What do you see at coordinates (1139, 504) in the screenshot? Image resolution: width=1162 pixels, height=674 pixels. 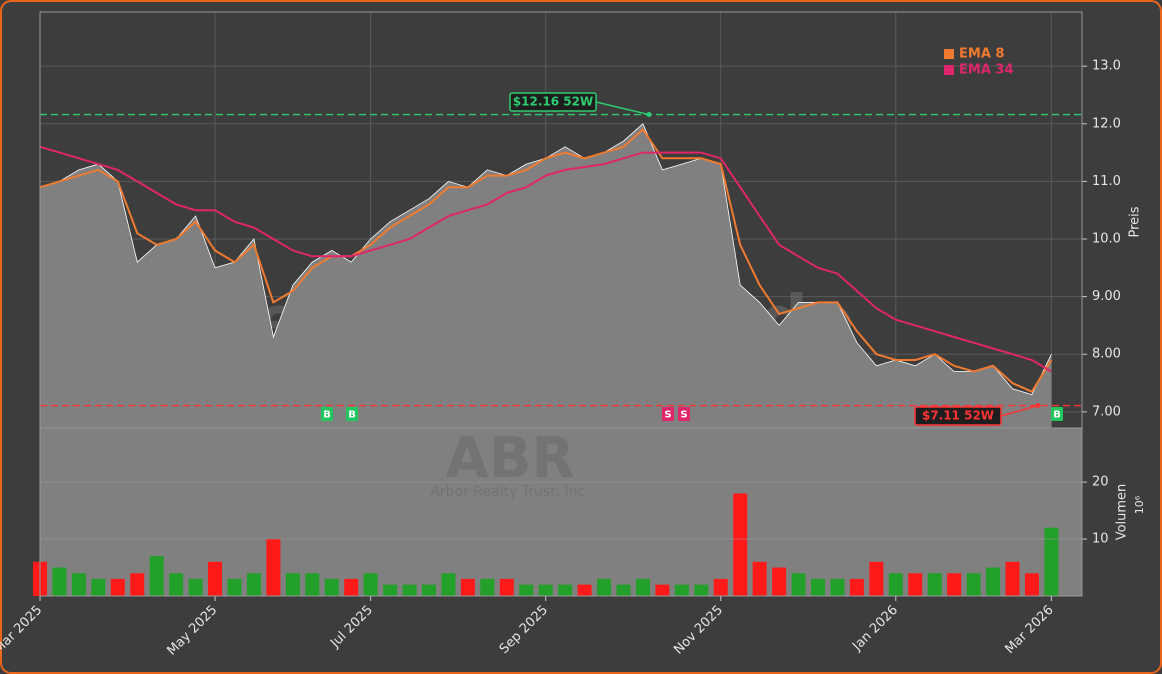 I see `y2-unit: 10⁶` at bounding box center [1139, 504].